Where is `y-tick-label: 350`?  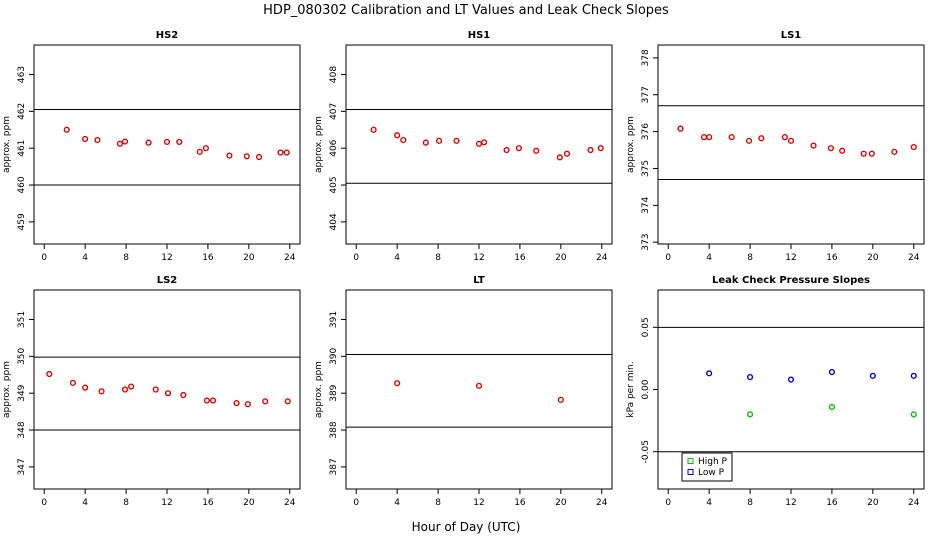
y-tick-label: 350 is located at coordinates (22, 355).